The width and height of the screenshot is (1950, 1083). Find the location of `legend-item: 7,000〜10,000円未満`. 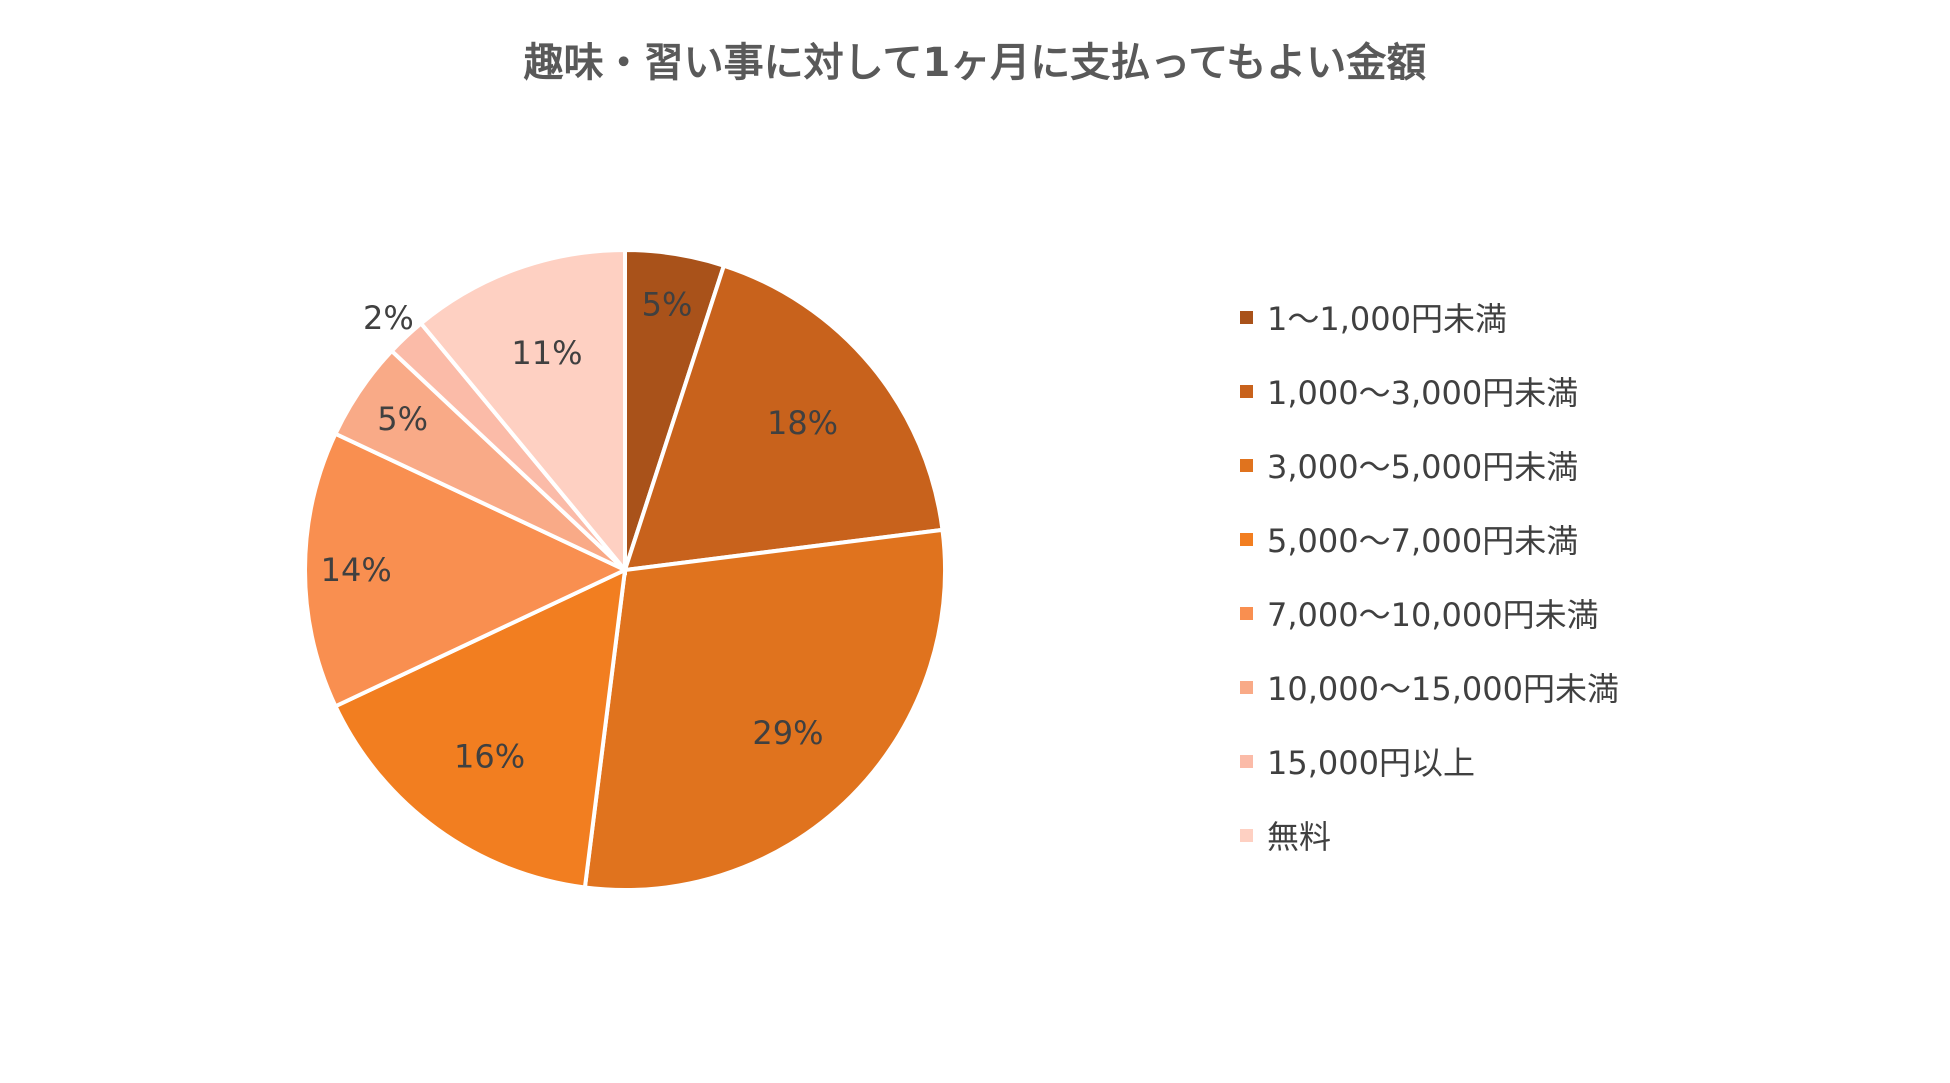

legend-item: 7,000〜10,000円未満 is located at coordinates (1429, 613).